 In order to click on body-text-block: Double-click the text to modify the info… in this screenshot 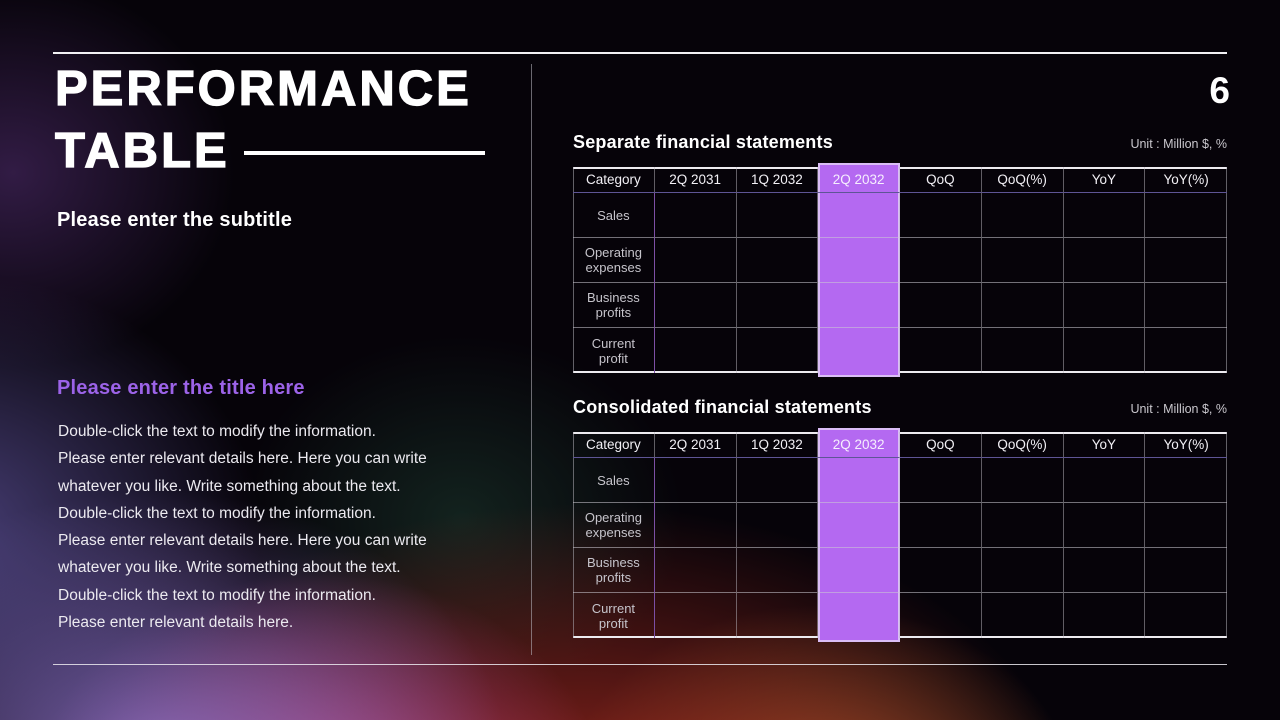, I will do `click(268, 527)`.